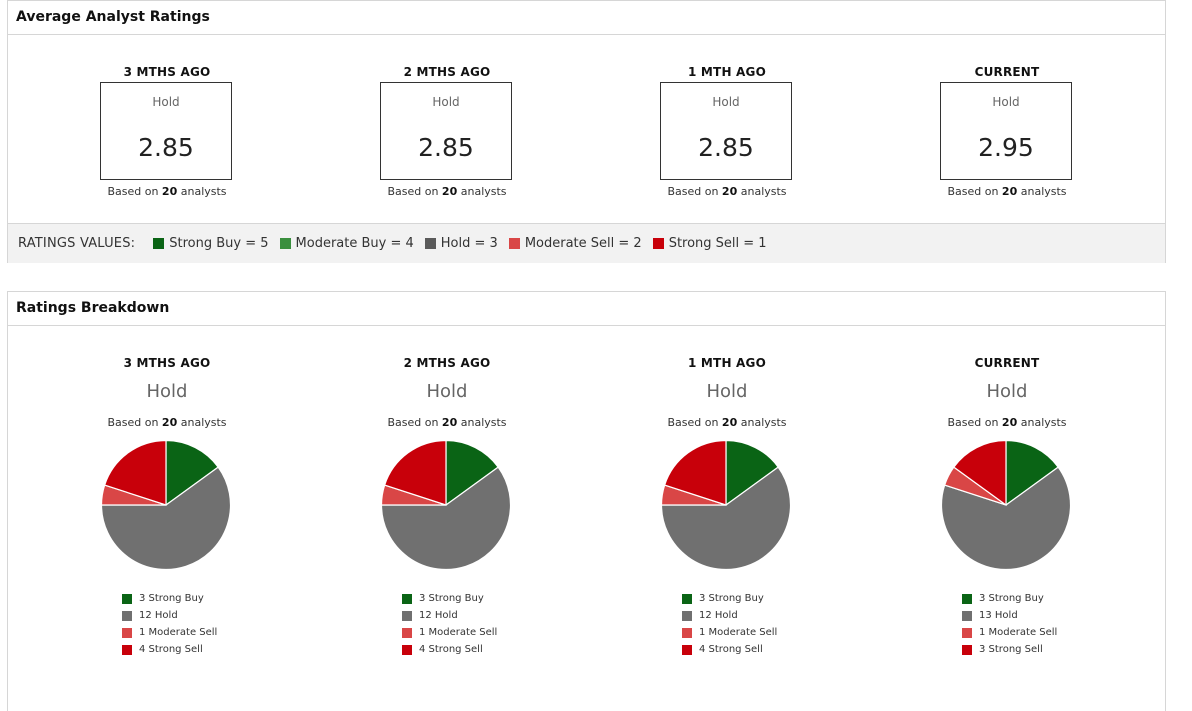 This screenshot has width=1192, height=711. What do you see at coordinates (586, 18) in the screenshot?
I see `average-ratings-title: Average Analyst Ratings` at bounding box center [586, 18].